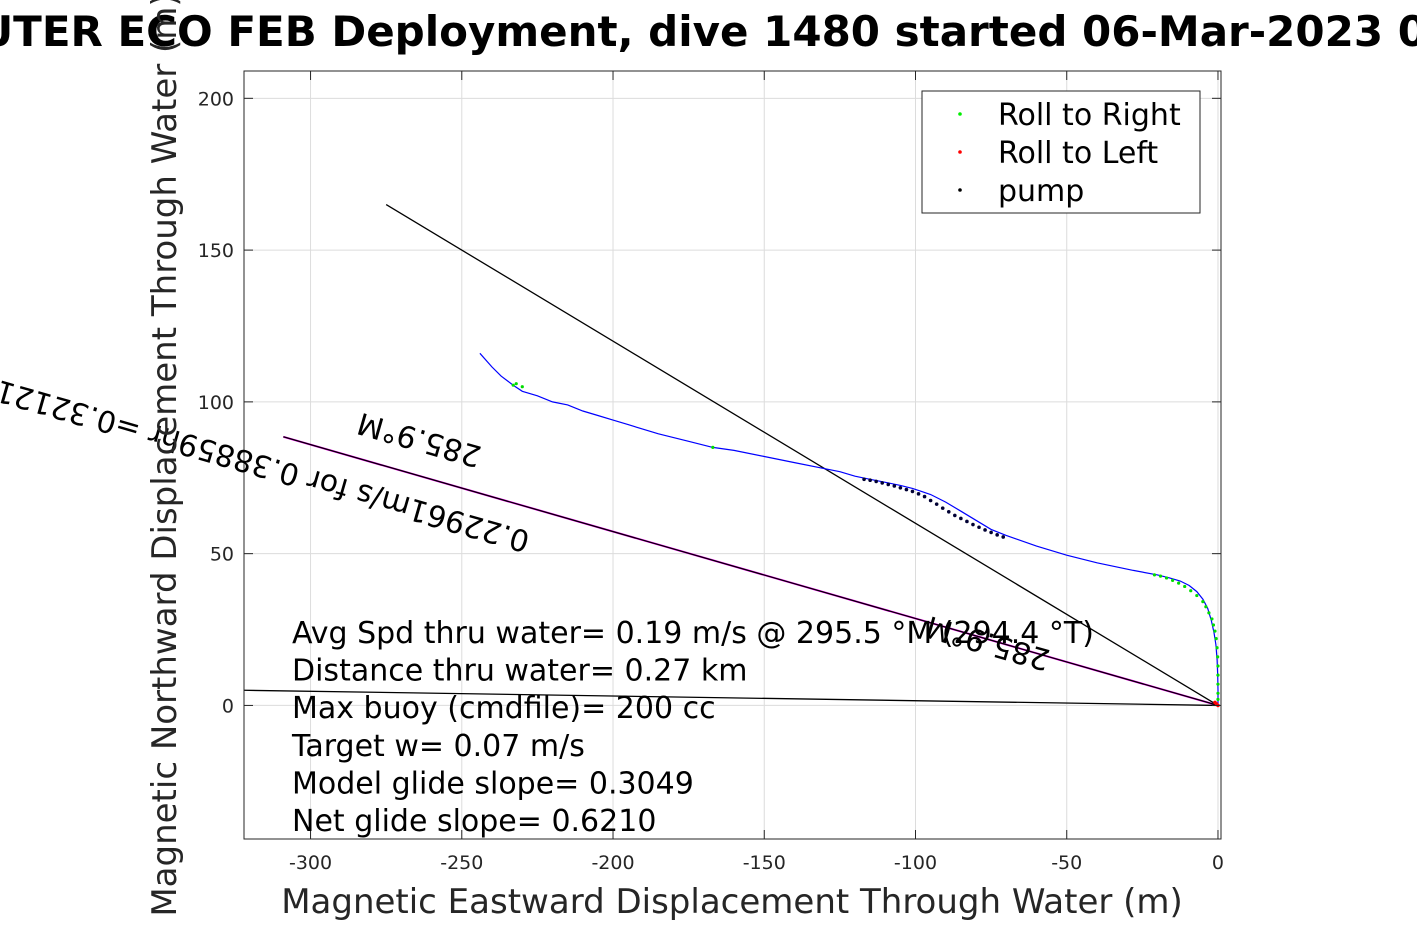  Describe the element at coordinates (493, 783) in the screenshot. I see `stat-line: Model glide slope= 0.3049` at that location.